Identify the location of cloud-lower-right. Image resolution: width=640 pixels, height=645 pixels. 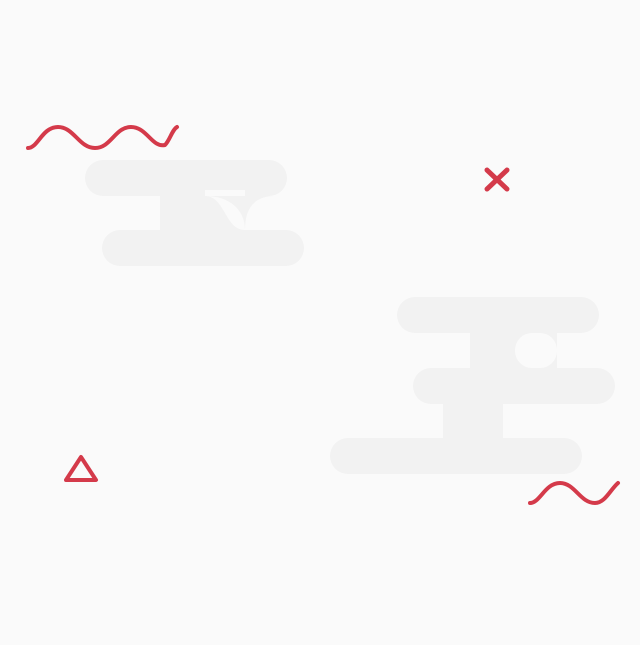
(472, 385).